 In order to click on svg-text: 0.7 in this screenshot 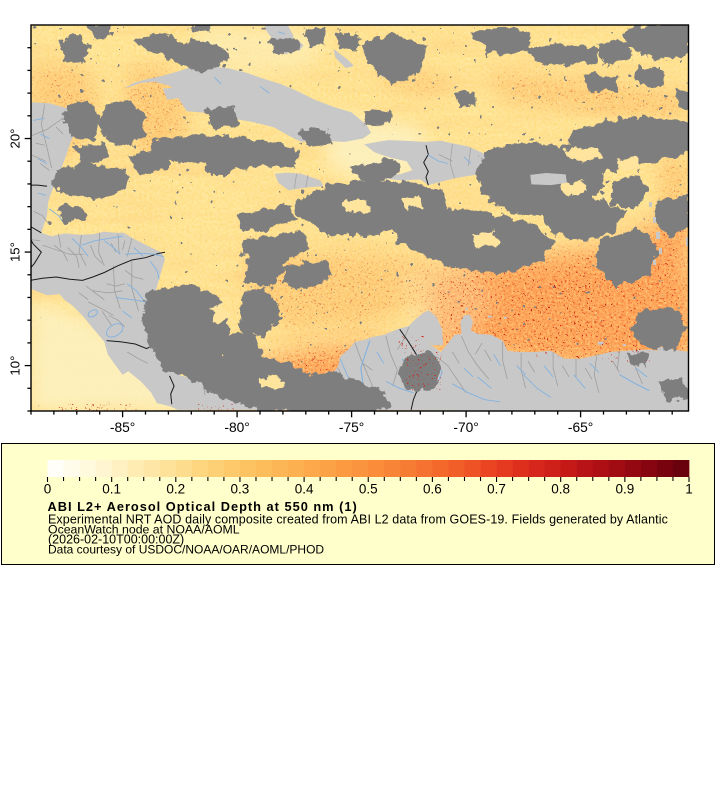, I will do `click(496, 489)`.